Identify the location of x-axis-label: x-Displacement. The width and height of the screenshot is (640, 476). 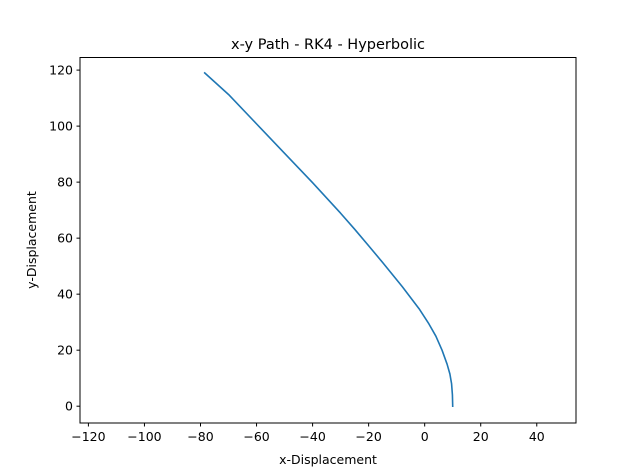
(328, 459).